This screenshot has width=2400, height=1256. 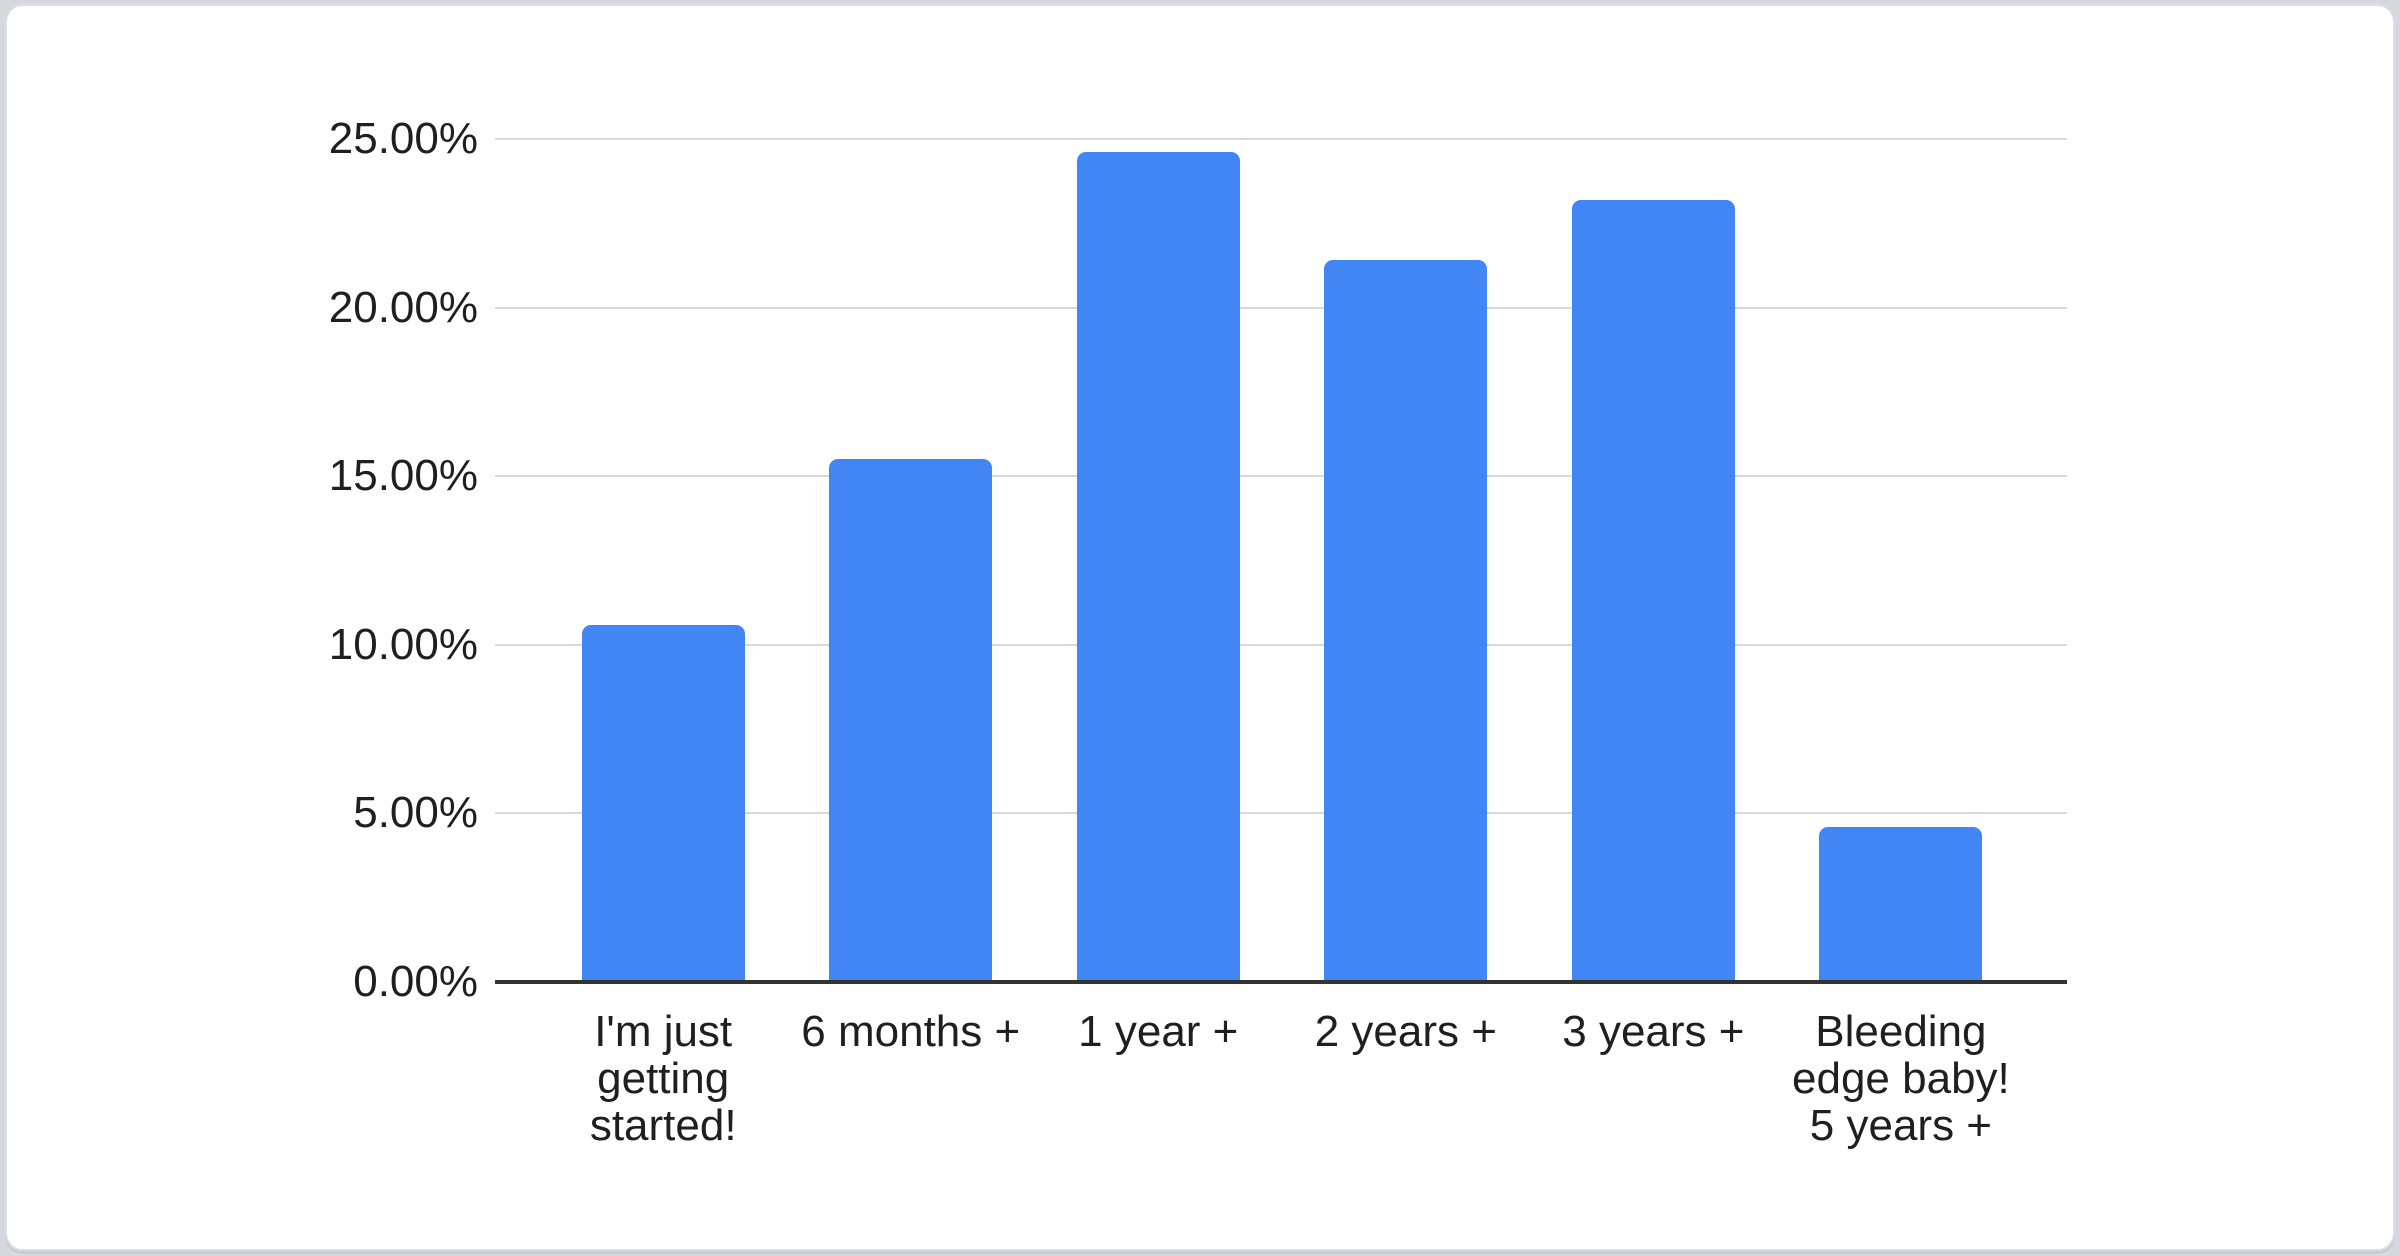 I want to click on y-tick-label: 10.00%, so click(x=403, y=644).